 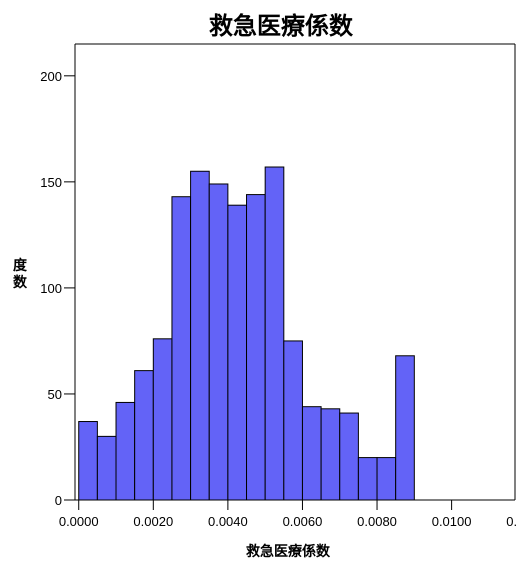 I want to click on x-tick-label-4: 0.0080, so click(x=377, y=521).